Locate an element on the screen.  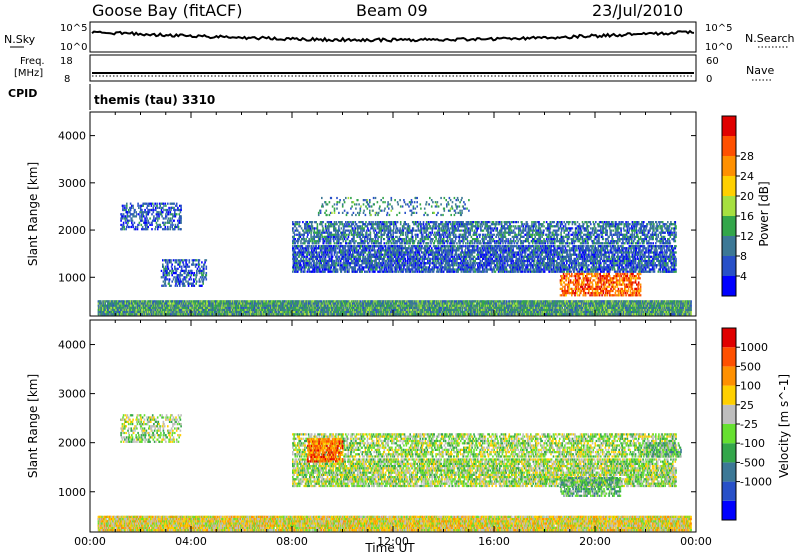
station-title: Goose Bay (fitACF) is located at coordinates (167, 10).